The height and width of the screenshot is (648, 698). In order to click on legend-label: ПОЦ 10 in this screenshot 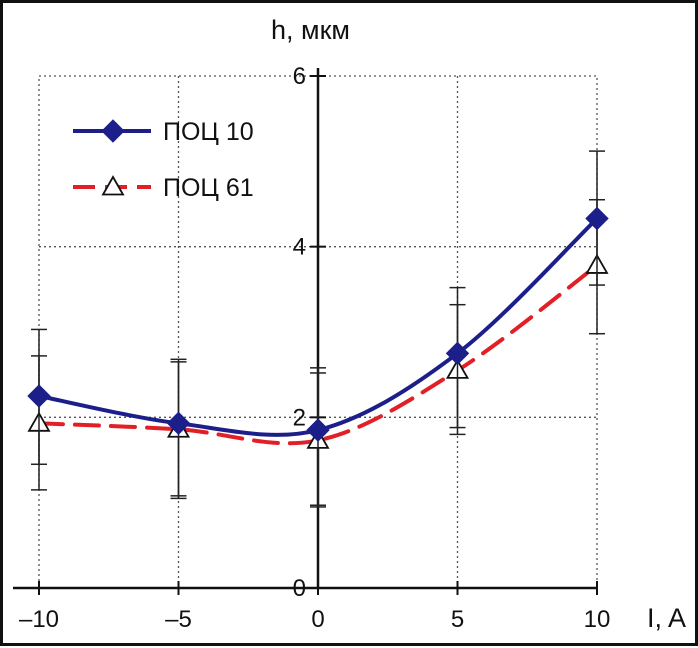, I will do `click(208, 132)`.